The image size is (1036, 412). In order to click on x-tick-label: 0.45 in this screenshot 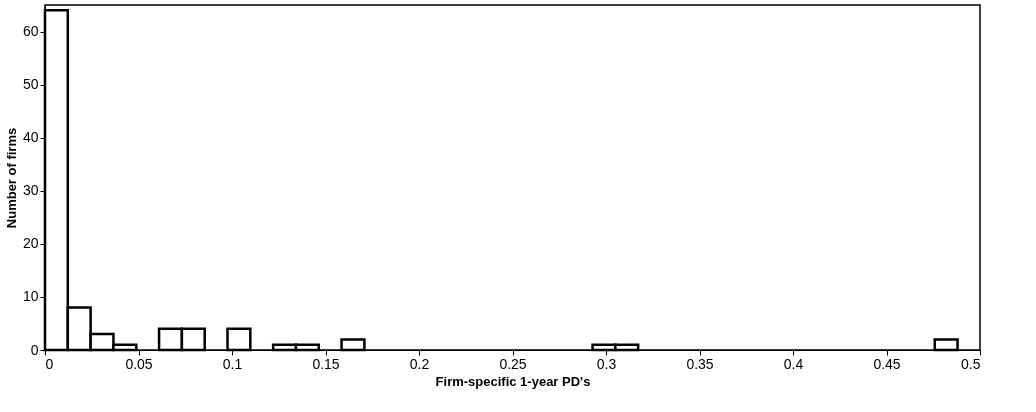, I will do `click(887, 363)`.